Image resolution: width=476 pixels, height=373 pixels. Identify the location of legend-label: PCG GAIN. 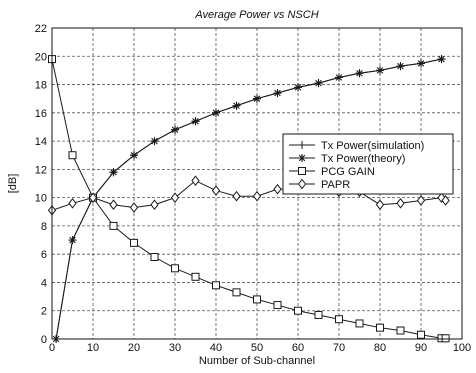
(348, 172).